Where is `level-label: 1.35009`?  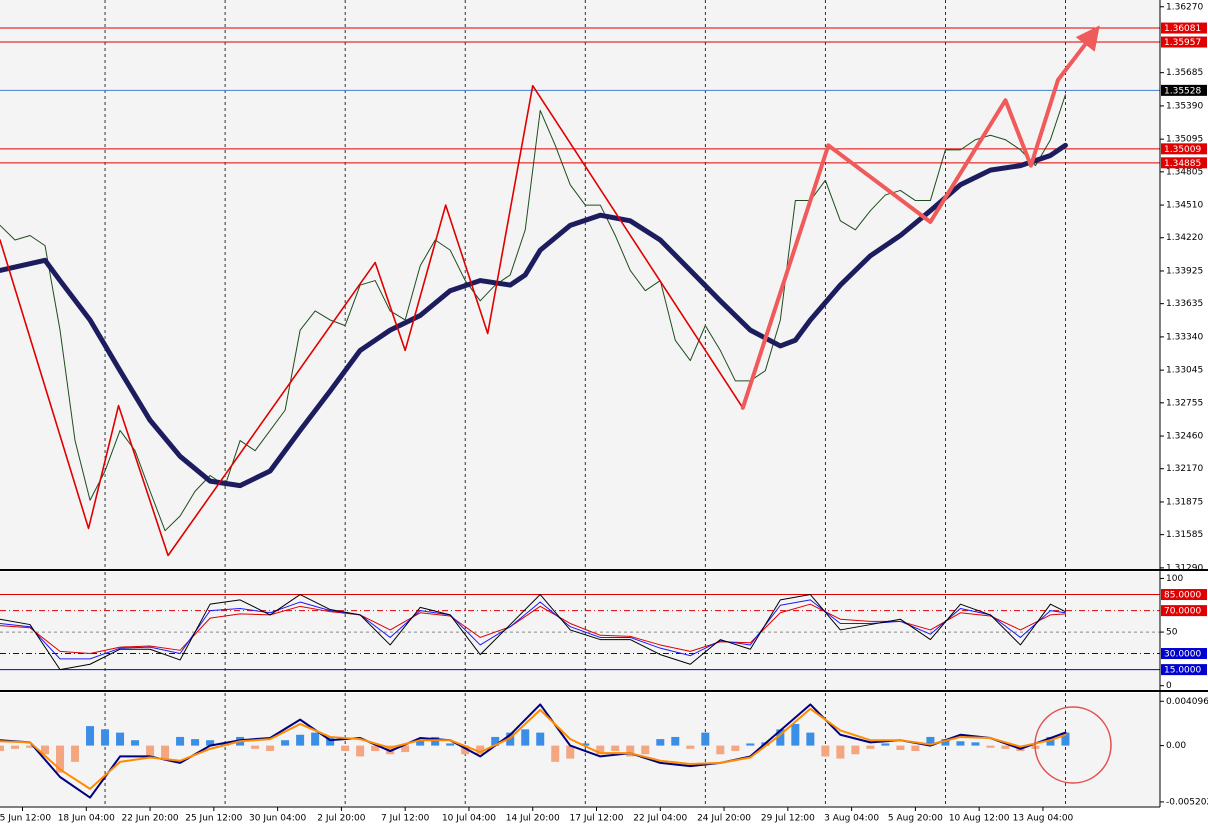 level-label: 1.35009 is located at coordinates (1182, 150).